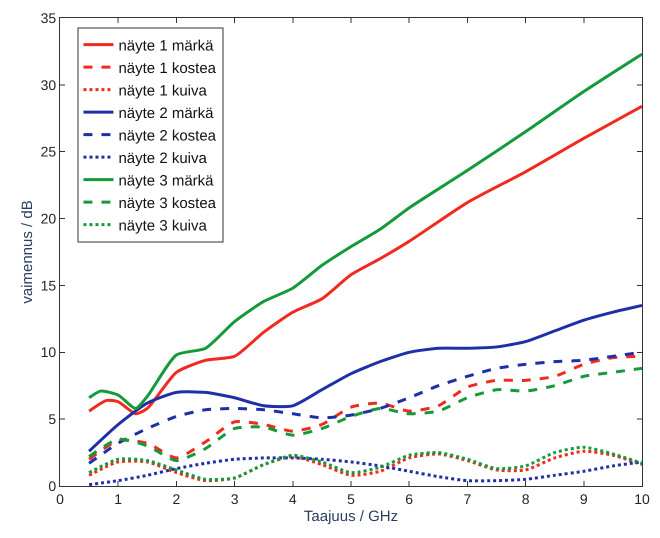 This screenshot has width=660, height=538. Describe the element at coordinates (48, 18) in the screenshot. I see `y-tick-label: 35` at that location.